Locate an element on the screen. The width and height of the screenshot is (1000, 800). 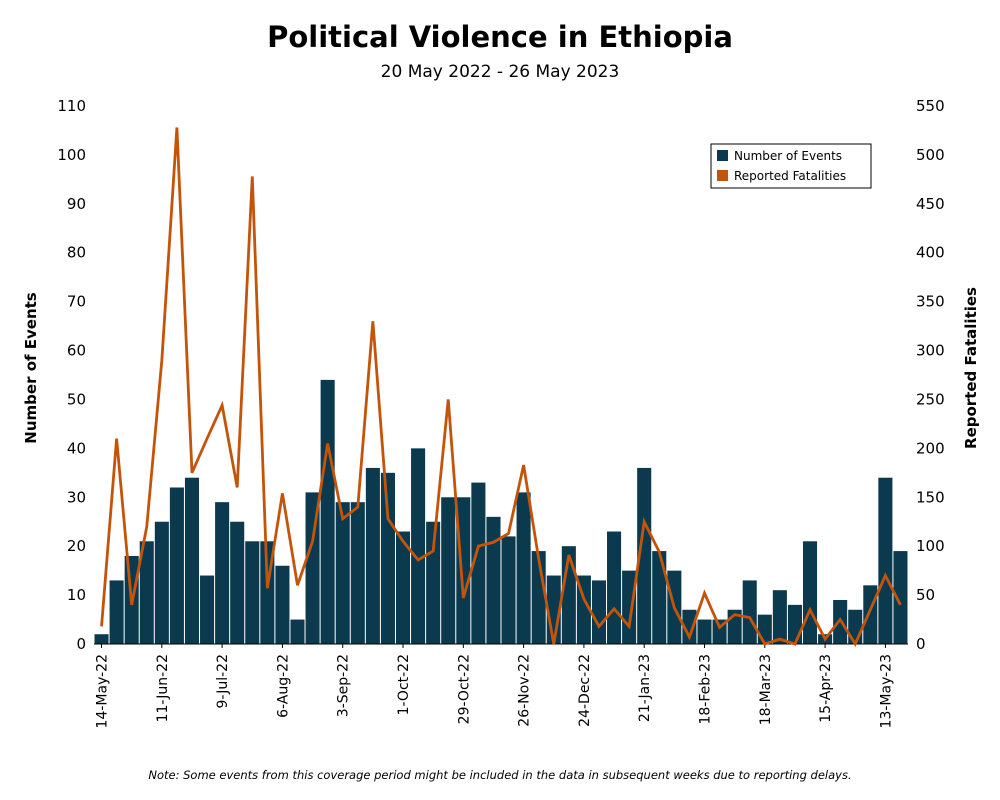
x-tick-label: 3-Sep-22 is located at coordinates (344, 685).